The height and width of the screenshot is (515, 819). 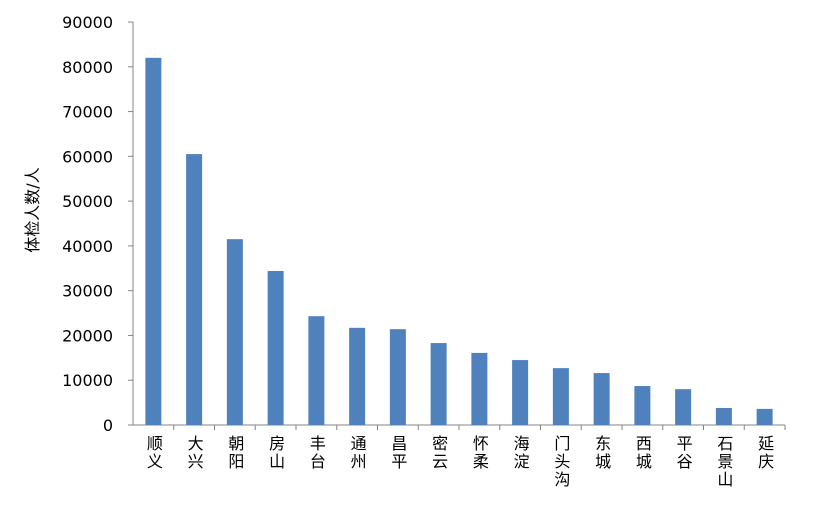 What do you see at coordinates (723, 462) in the screenshot?
I see `x-tick-label: 石景山` at bounding box center [723, 462].